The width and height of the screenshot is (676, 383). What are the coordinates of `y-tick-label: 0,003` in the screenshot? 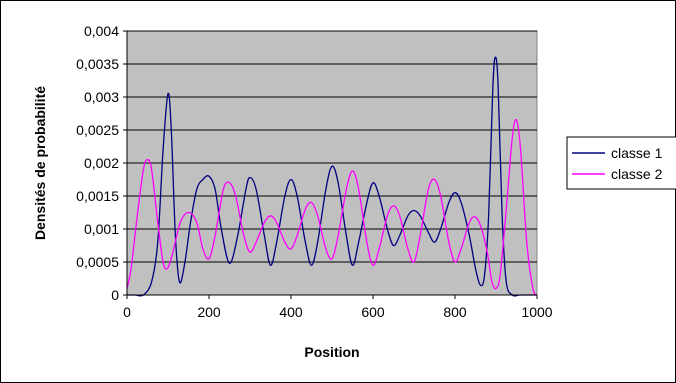 It's located at (101, 97).